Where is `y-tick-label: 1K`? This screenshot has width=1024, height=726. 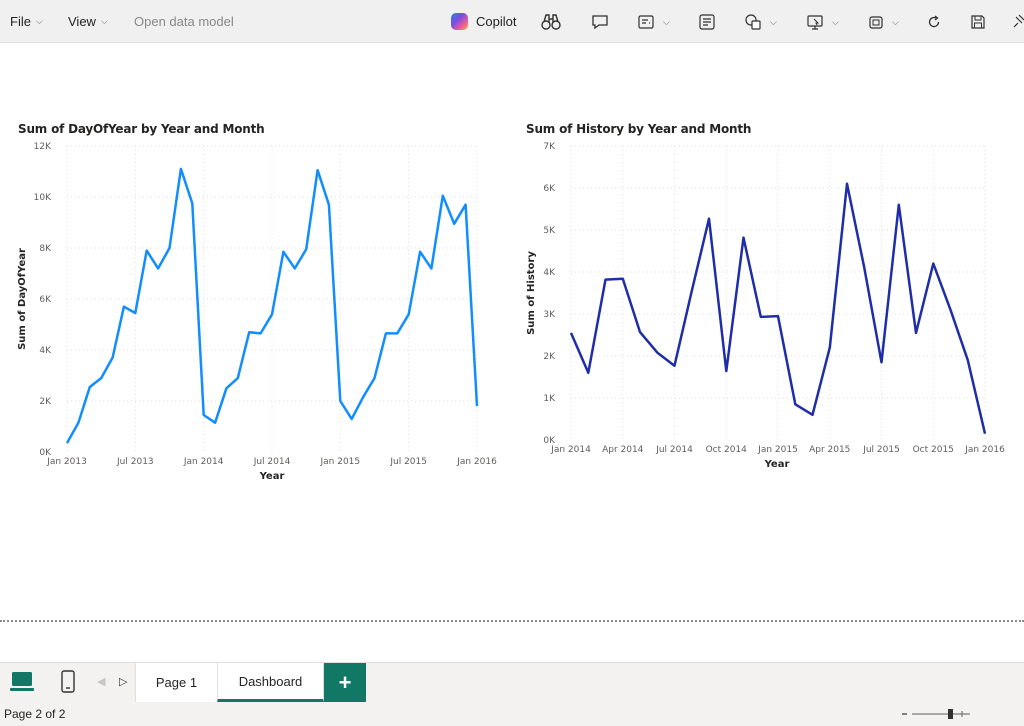 y-tick-label: 1K is located at coordinates (549, 399).